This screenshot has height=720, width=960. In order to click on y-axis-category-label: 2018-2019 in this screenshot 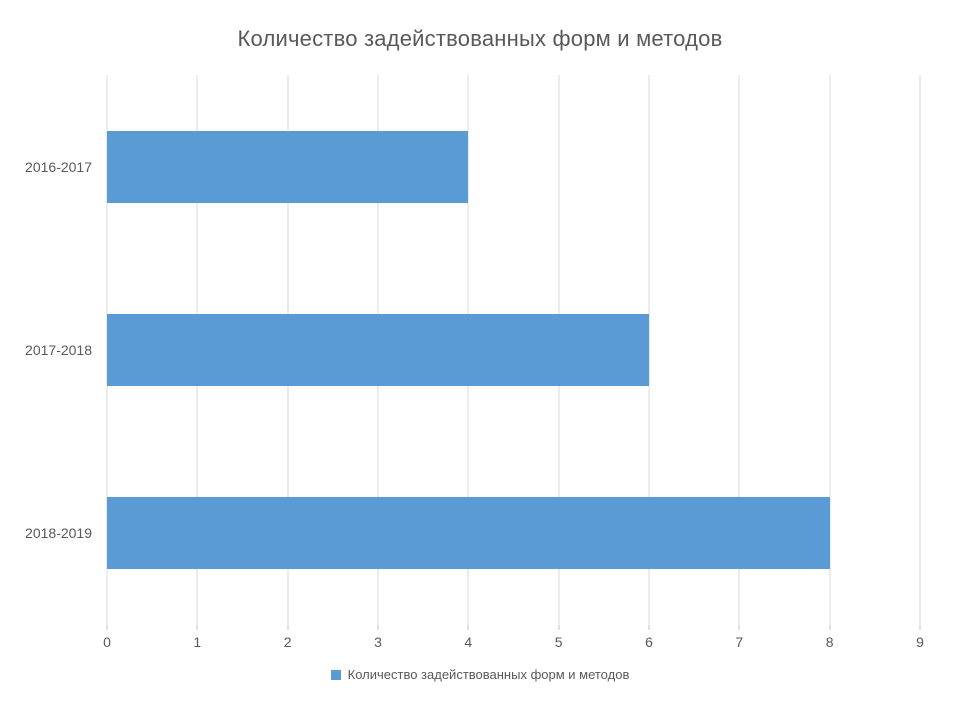, I will do `click(58, 533)`.